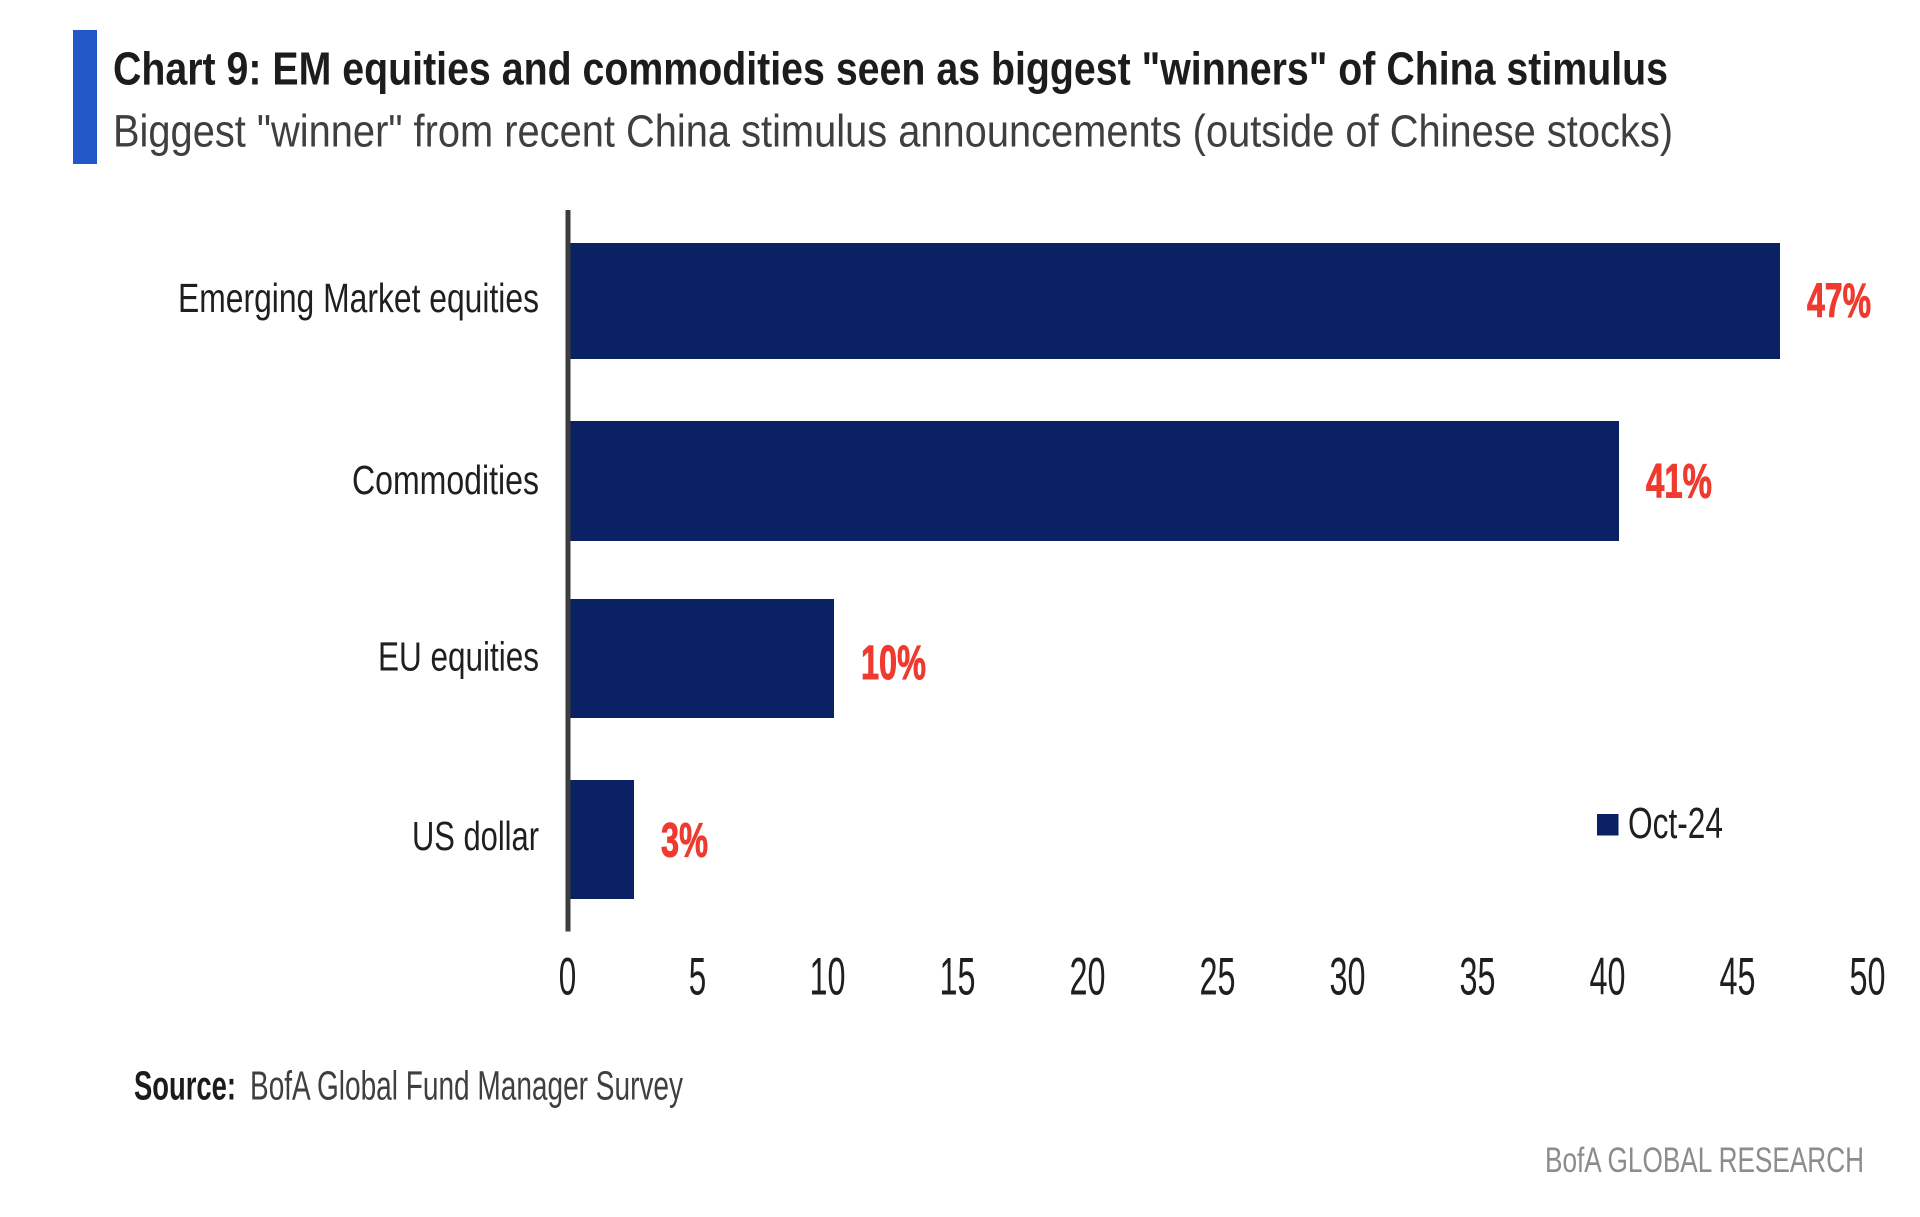  Describe the element at coordinates (1675, 823) in the screenshot. I see `svg-text: Oct-24` at that location.